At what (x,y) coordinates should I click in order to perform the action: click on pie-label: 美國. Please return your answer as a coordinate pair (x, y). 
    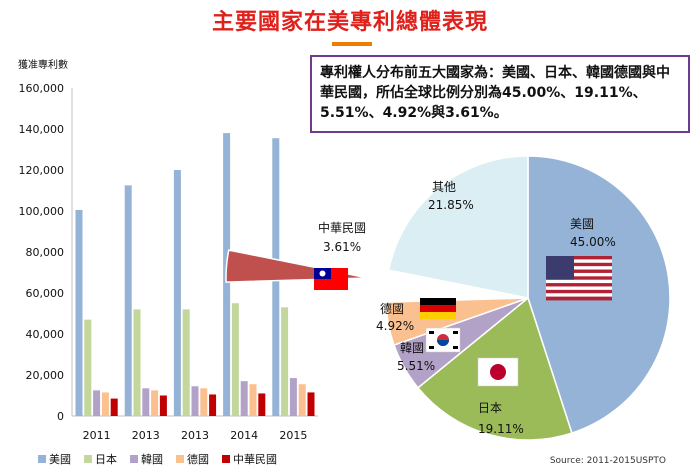
    Looking at the image, I should click on (582, 224).